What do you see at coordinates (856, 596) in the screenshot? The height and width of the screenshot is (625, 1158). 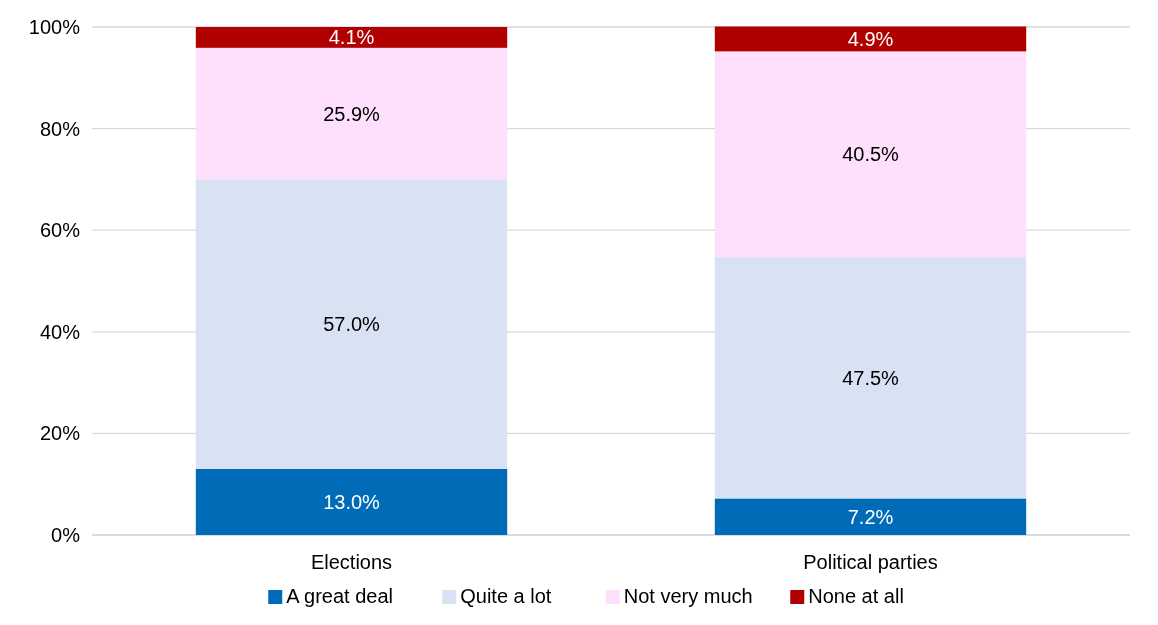 I see `legend-label: None at all` at bounding box center [856, 596].